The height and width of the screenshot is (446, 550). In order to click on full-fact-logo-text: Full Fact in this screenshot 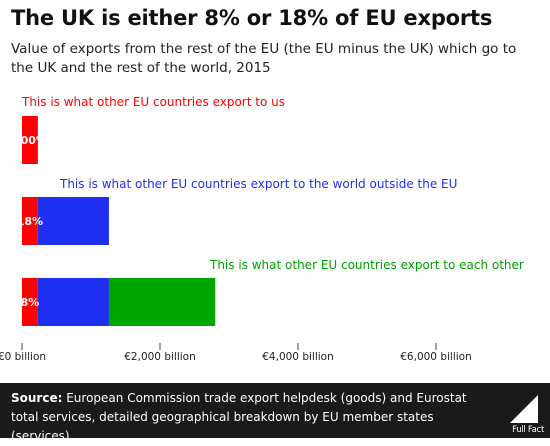, I will do `click(528, 430)`.